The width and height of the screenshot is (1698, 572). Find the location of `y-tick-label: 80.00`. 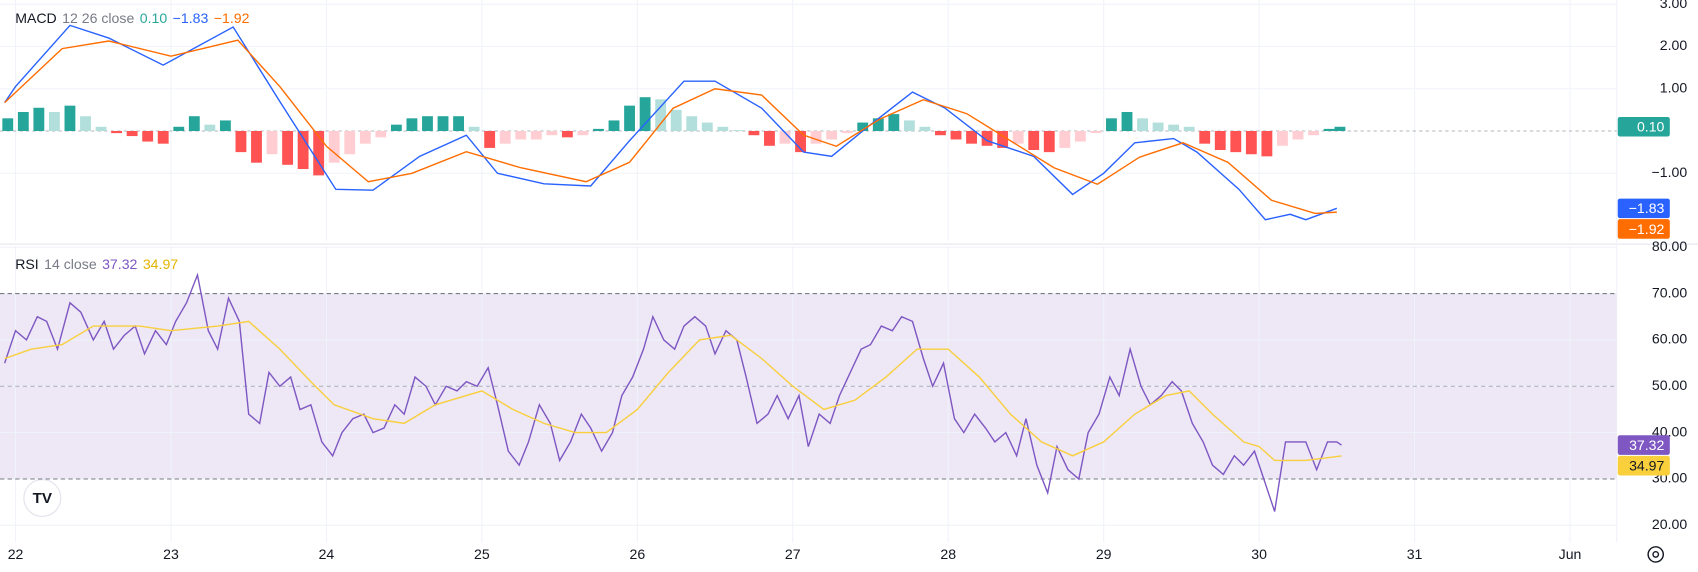

y-tick-label: 80.00 is located at coordinates (1669, 246).